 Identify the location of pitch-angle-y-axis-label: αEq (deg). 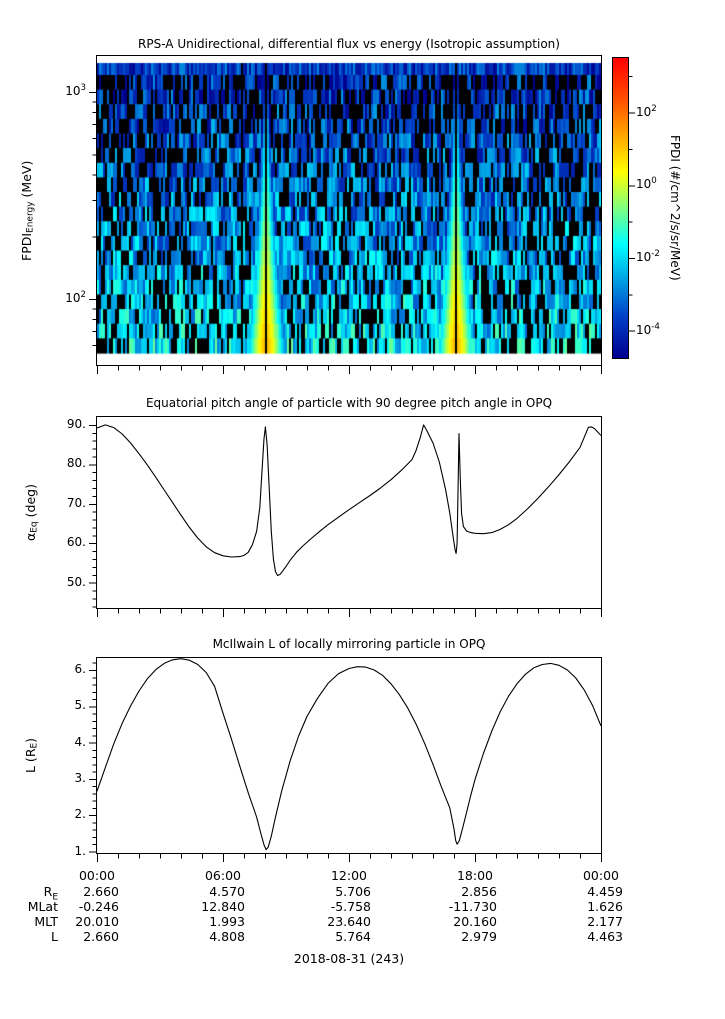
(31, 512).